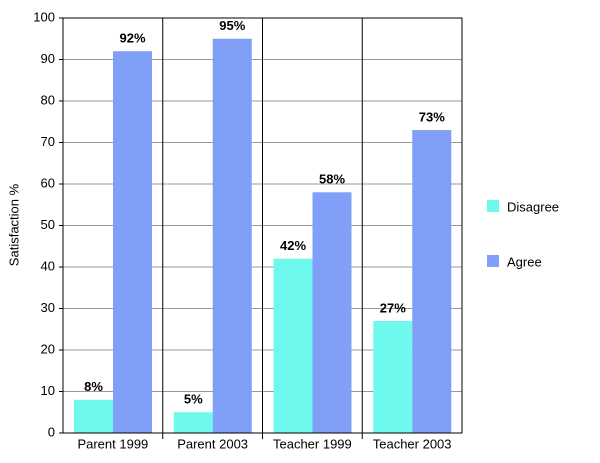 Image resolution: width=600 pixels, height=463 pixels. Describe the element at coordinates (48, 224) in the screenshot. I see `y-tick-label: 50` at that location.